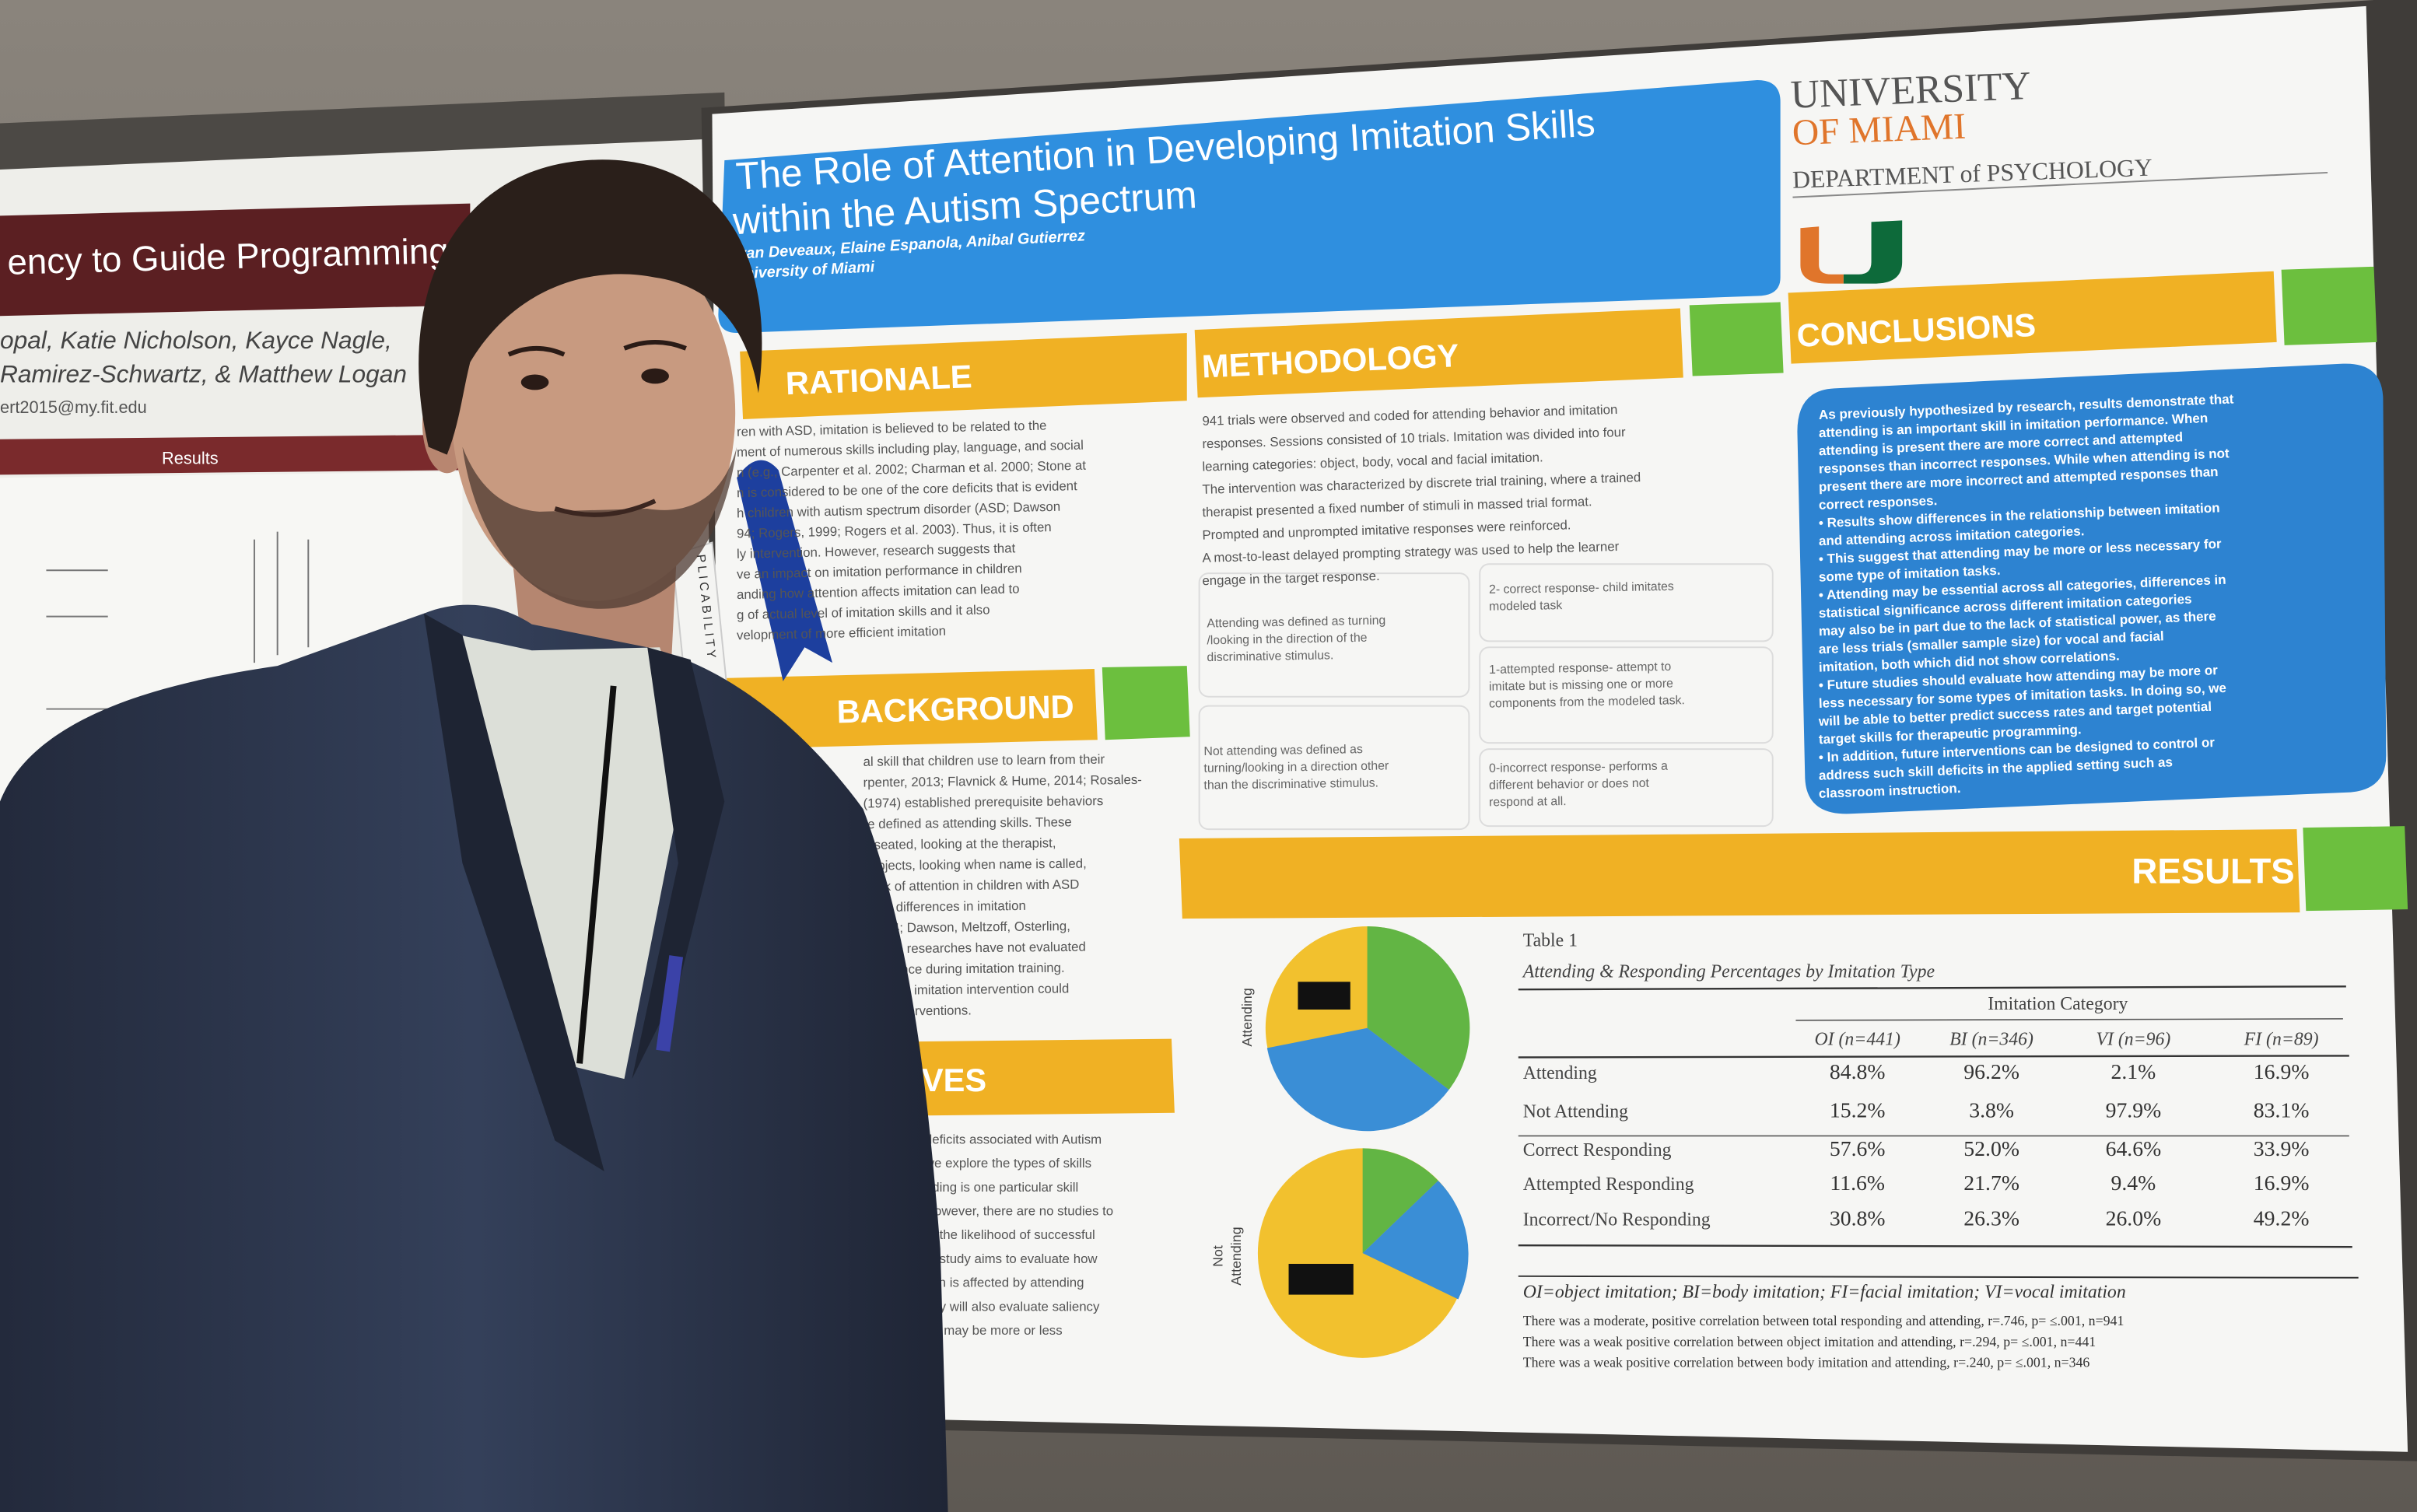 This screenshot has width=2417, height=1512. I want to click on background-bar, so click(911, 710).